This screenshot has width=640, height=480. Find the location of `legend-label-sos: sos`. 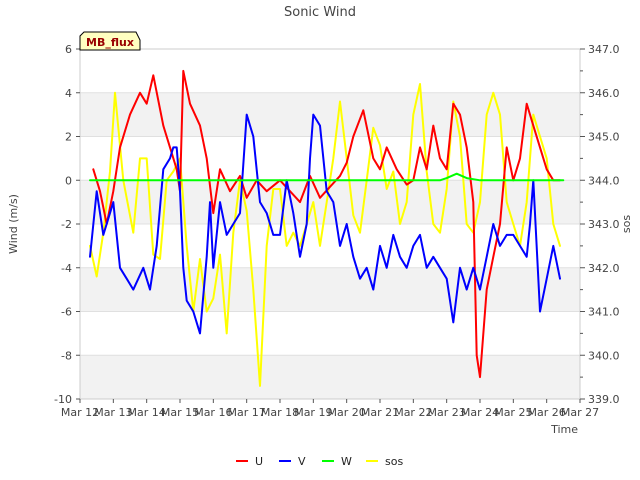

legend-label-sos: sos is located at coordinates (394, 461).